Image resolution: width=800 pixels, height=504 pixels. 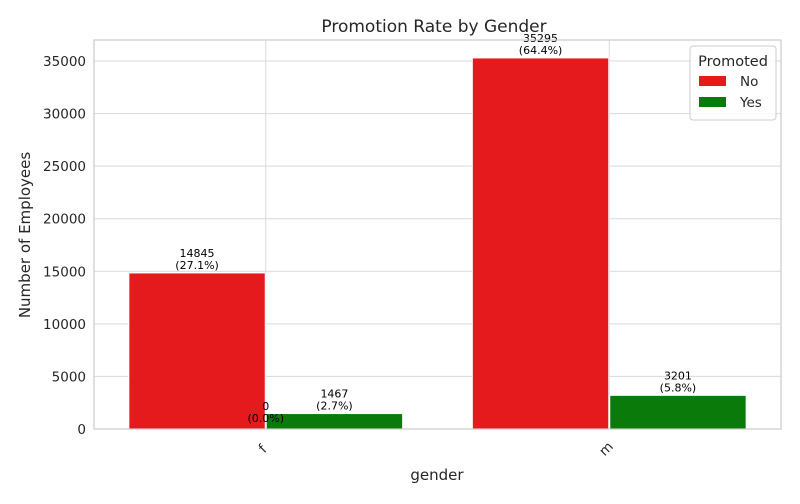 I want to click on y-tick-label: 5000, so click(x=69, y=377).